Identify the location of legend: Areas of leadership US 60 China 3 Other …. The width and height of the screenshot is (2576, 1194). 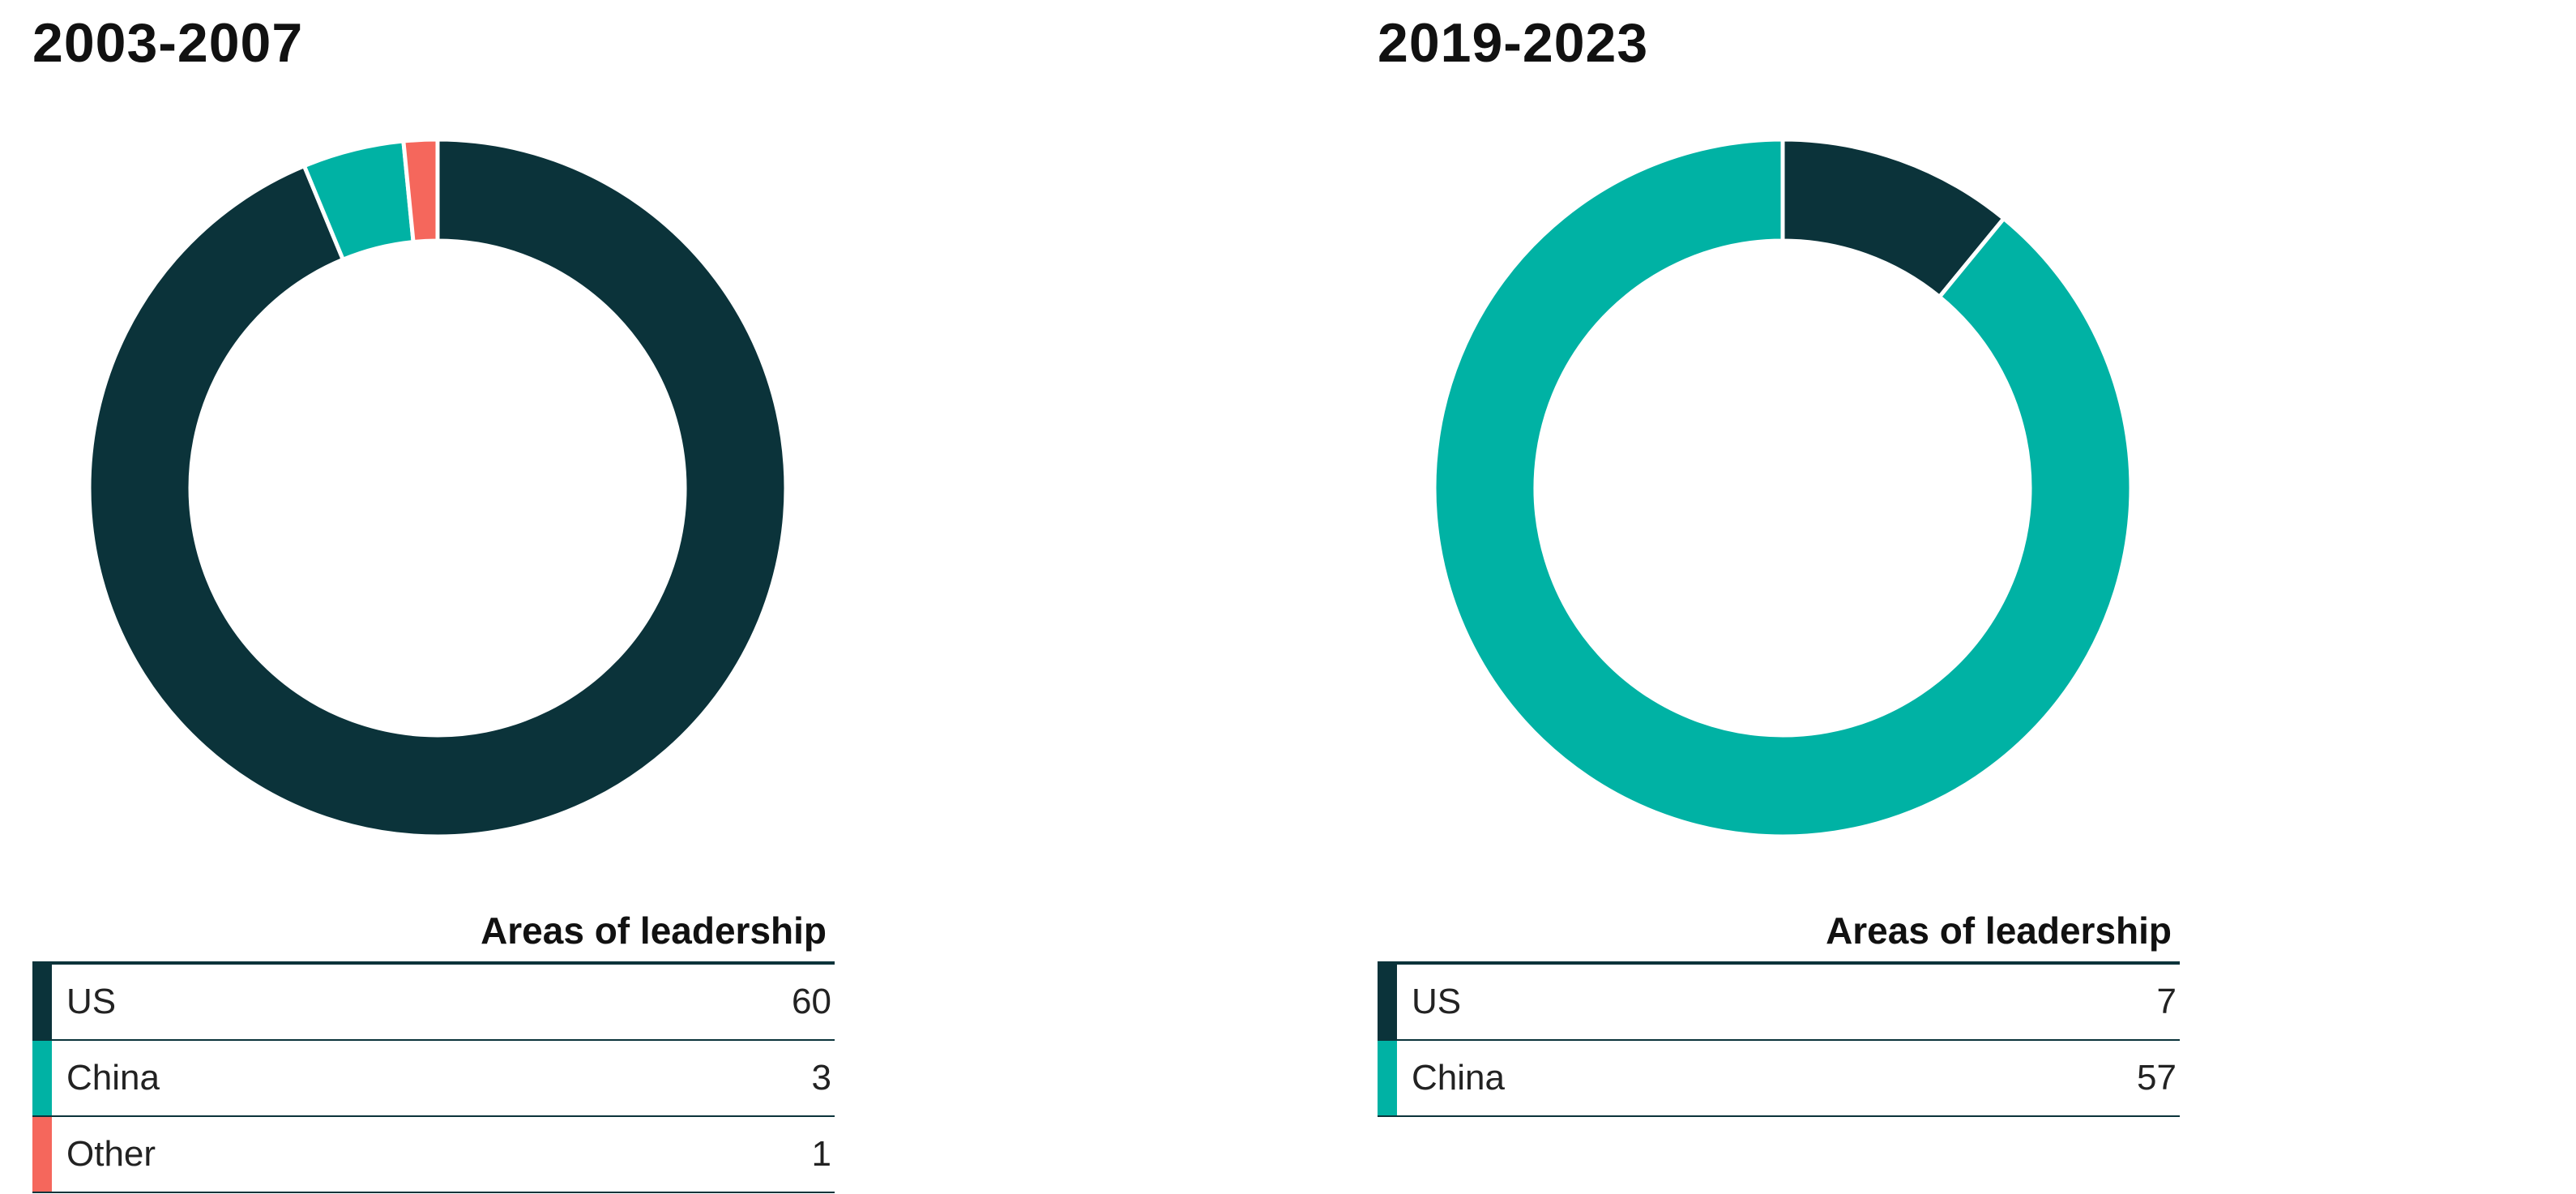
(433, 1046).